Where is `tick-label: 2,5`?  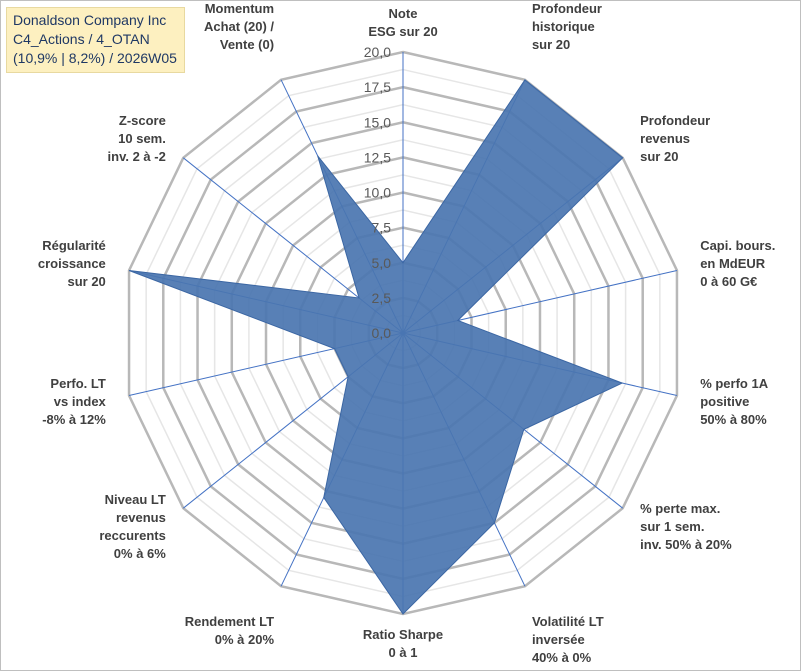
tick-label: 2,5 is located at coordinates (382, 298).